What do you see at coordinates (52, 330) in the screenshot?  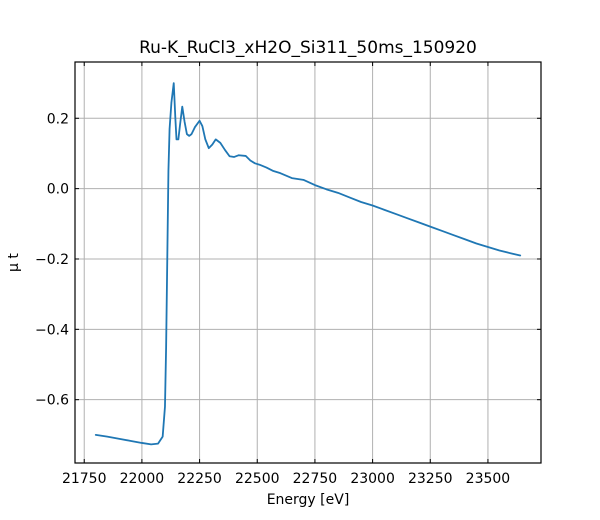 I see `y-tick-label: −0.4` at bounding box center [52, 330].